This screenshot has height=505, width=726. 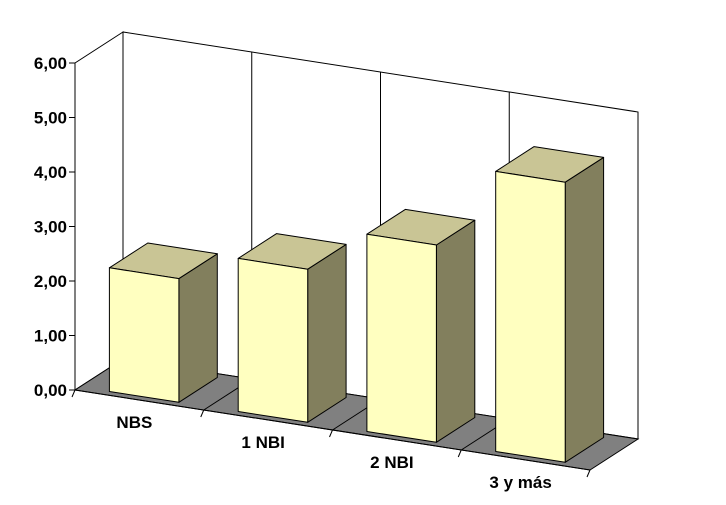 I want to click on y-tick-label: 1,00, so click(x=50, y=336).